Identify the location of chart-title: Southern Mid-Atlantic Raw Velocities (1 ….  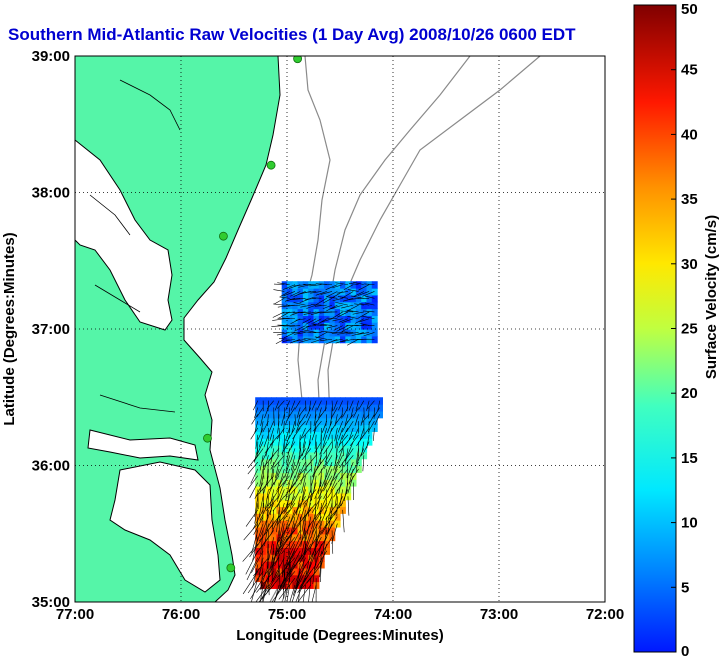
(292, 34).